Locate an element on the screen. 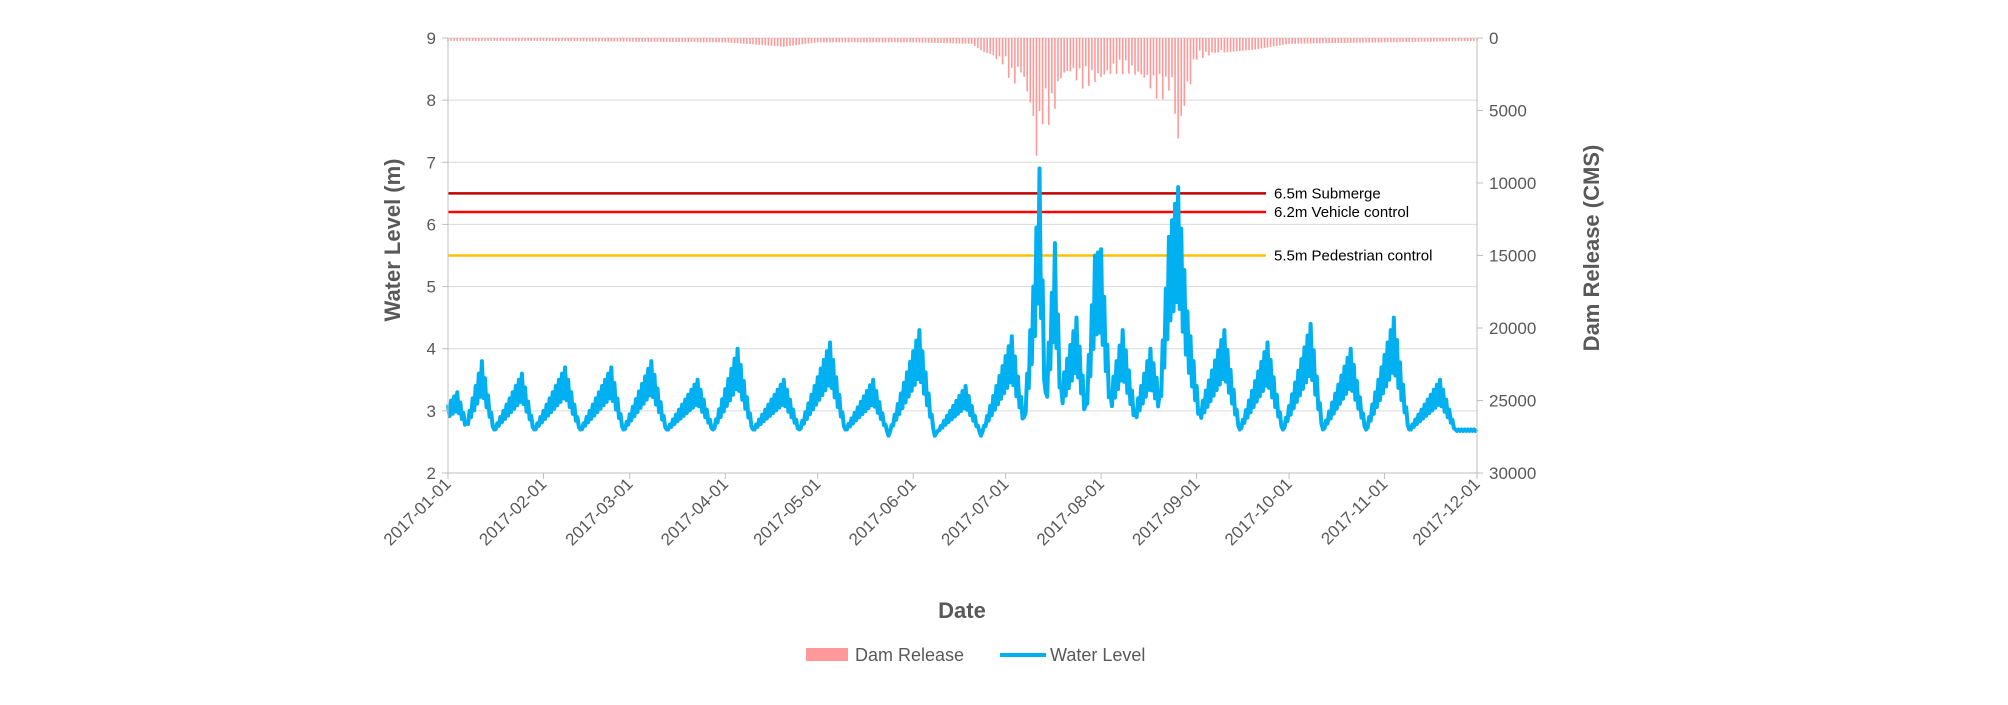  legend-dam-release-swatch is located at coordinates (827, 654).